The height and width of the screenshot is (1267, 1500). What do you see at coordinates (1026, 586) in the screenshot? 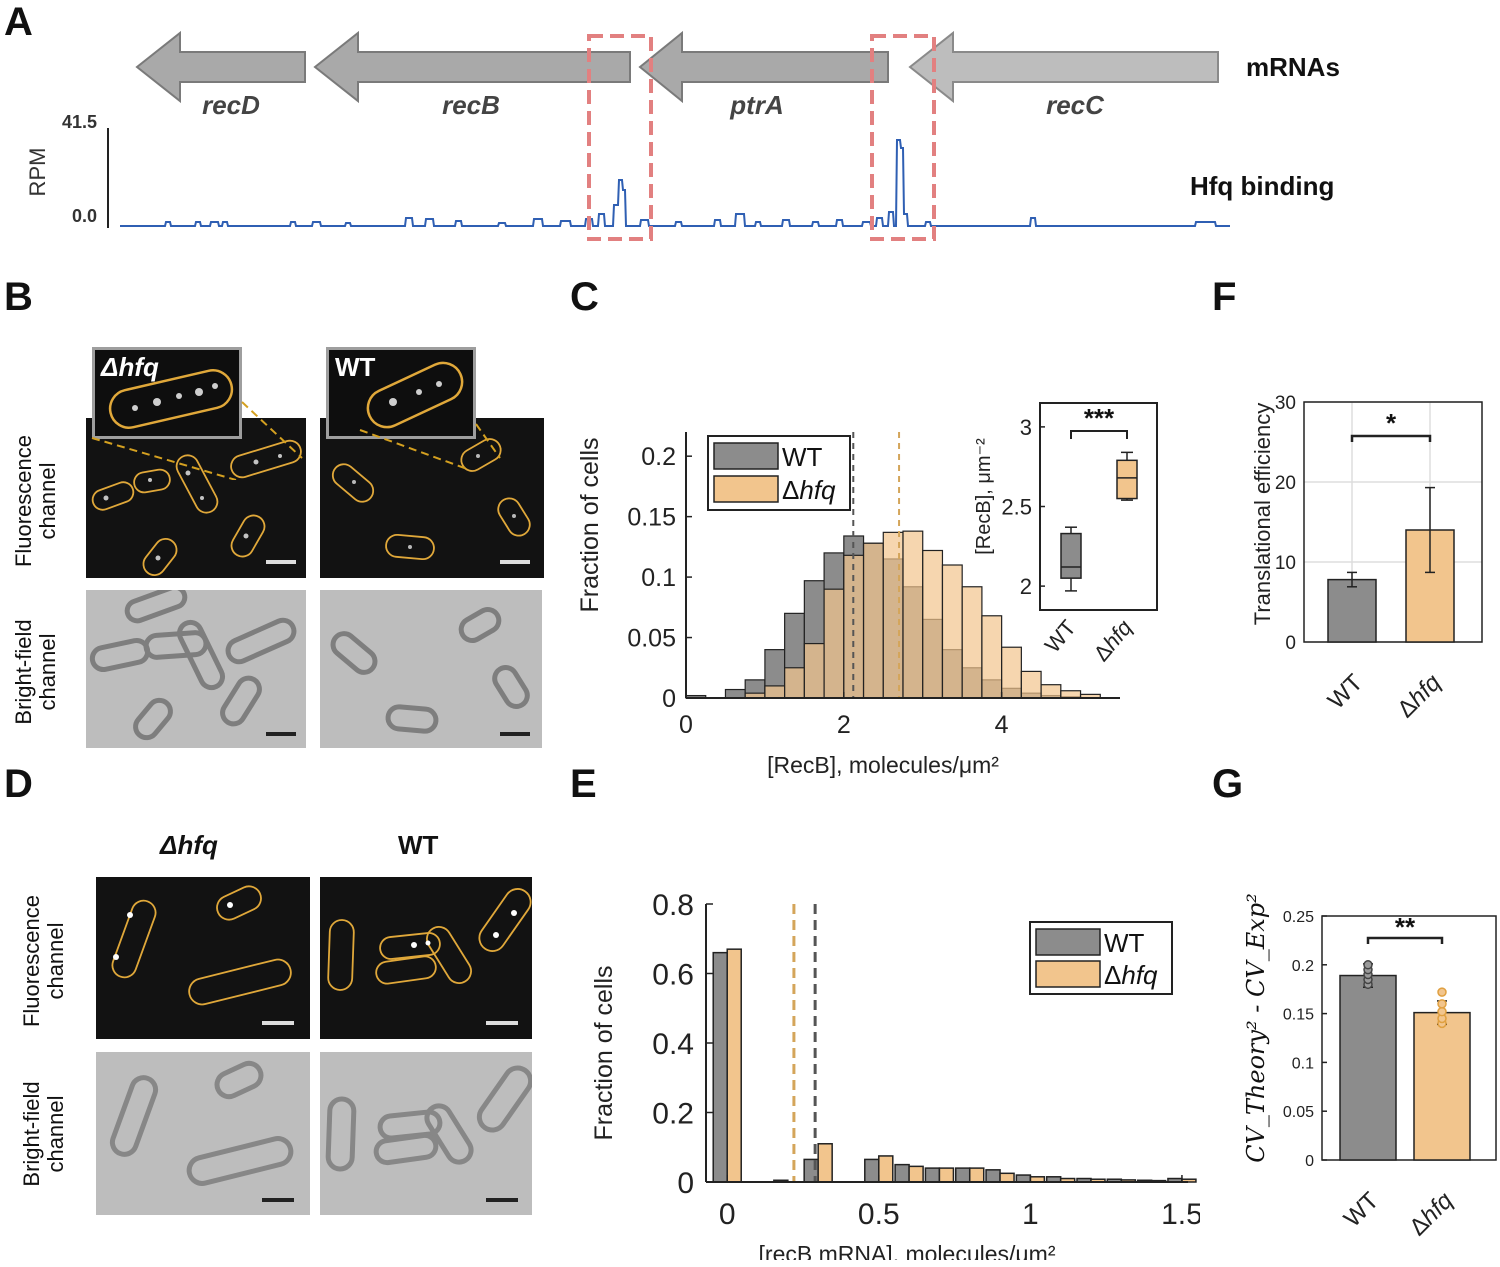
I see `inset-y-tick-label: 2` at bounding box center [1026, 586].